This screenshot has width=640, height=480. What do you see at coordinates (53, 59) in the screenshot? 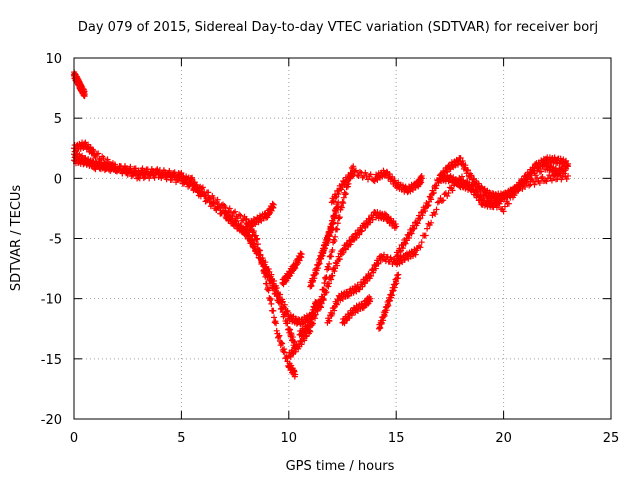
I see `y-tick-label: 10` at bounding box center [53, 59].